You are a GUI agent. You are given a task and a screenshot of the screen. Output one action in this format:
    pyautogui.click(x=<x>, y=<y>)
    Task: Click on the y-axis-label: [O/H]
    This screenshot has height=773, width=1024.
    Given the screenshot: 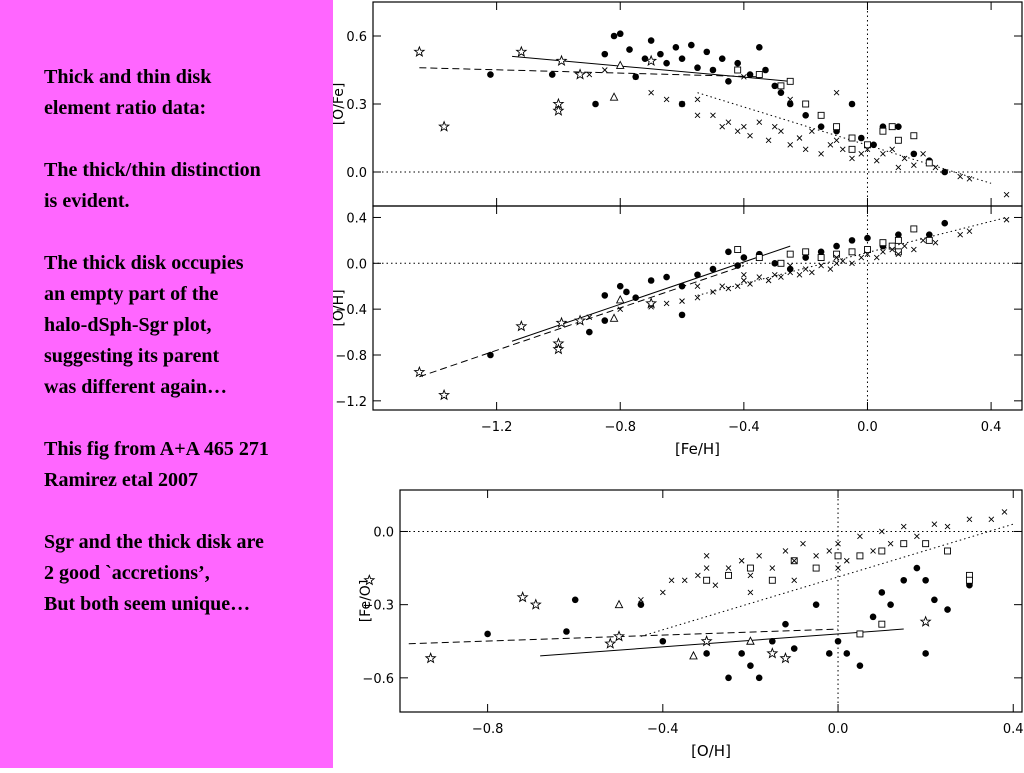 What is the action you would take?
    pyautogui.click(x=340, y=307)
    